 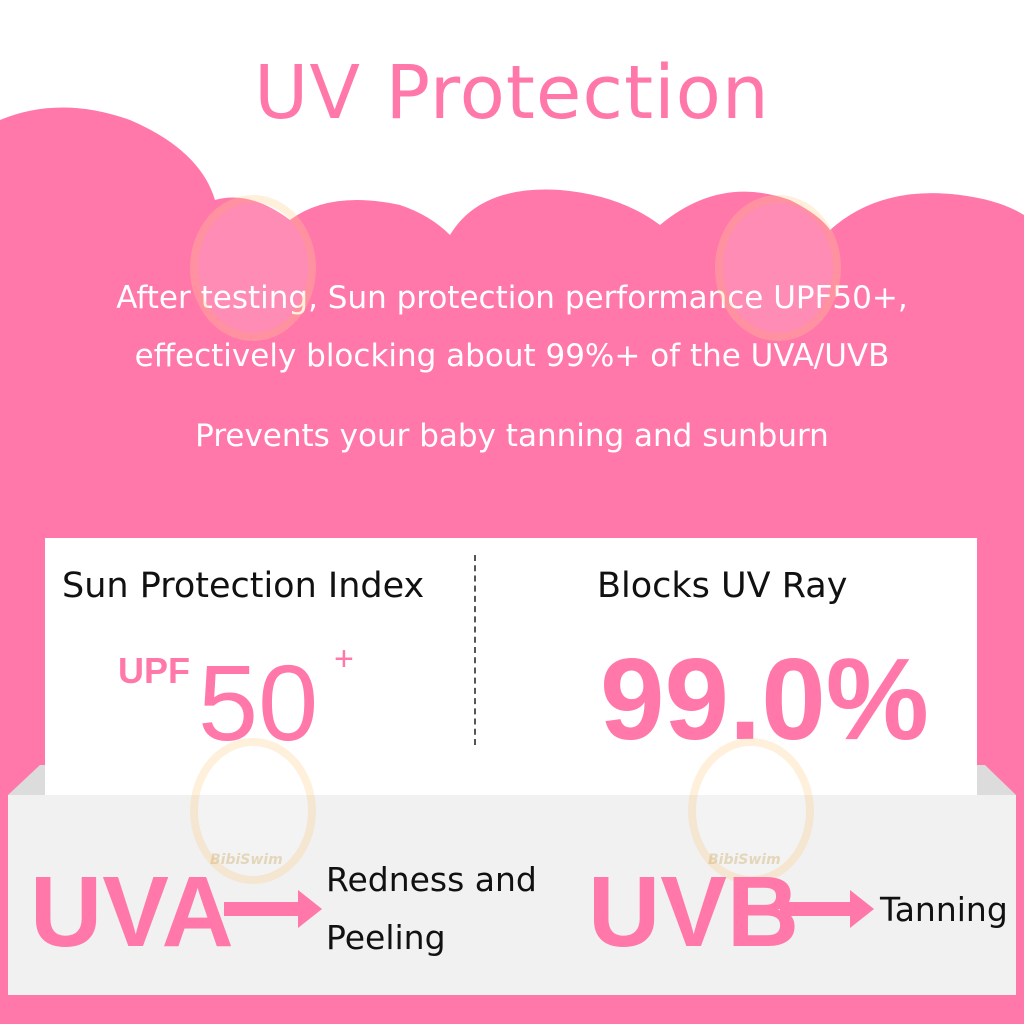 What do you see at coordinates (132, 912) in the screenshot?
I see `uva-label: UVA` at bounding box center [132, 912].